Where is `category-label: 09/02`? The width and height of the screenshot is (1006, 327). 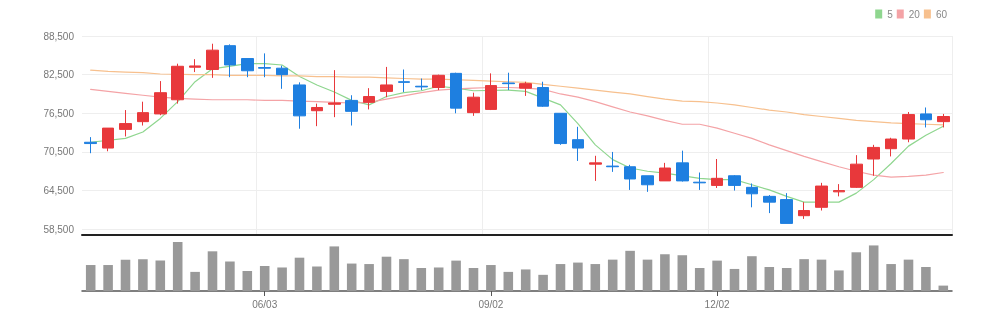 category-label: 09/02 is located at coordinates (491, 304).